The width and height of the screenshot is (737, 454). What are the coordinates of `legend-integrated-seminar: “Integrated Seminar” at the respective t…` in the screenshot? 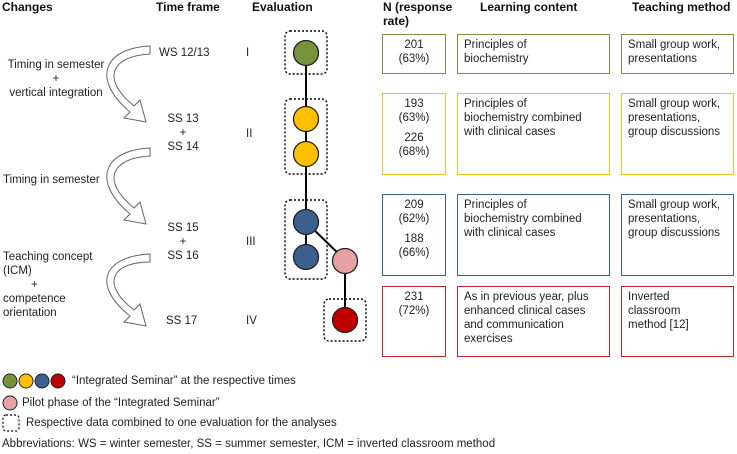 It's located at (184, 381).